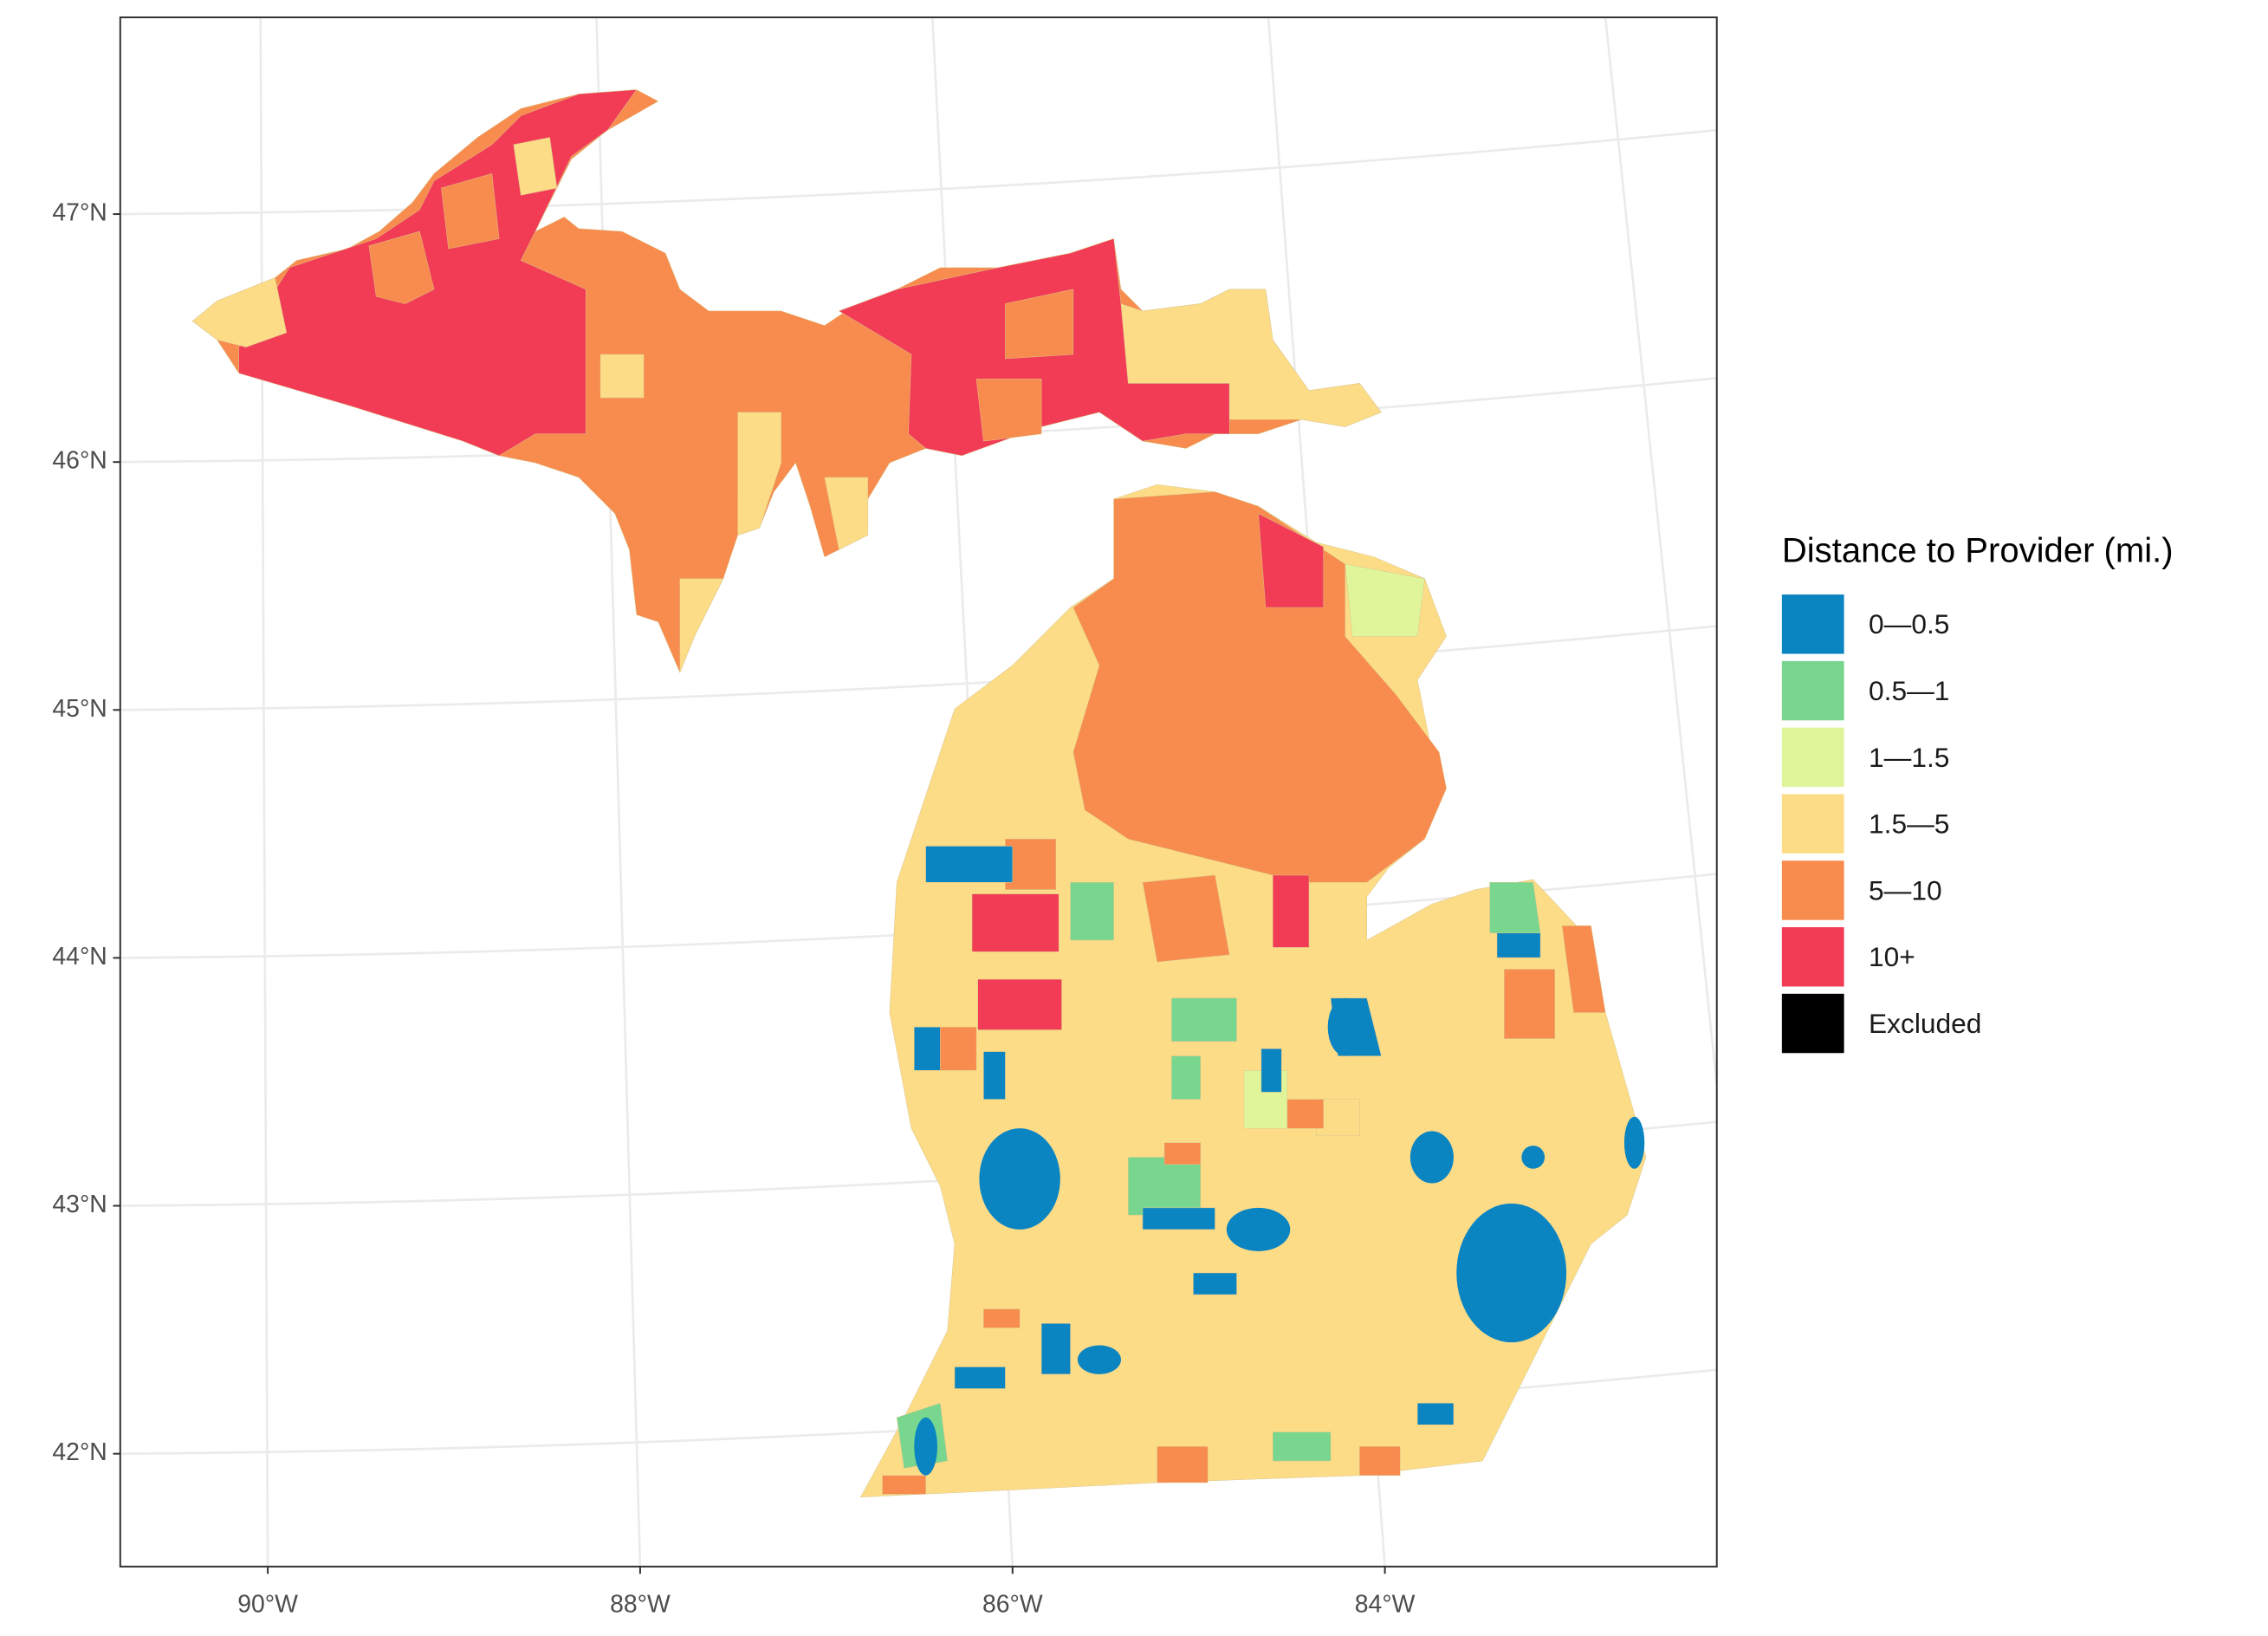  I want to click on legend-label: 10+, so click(1892, 957).